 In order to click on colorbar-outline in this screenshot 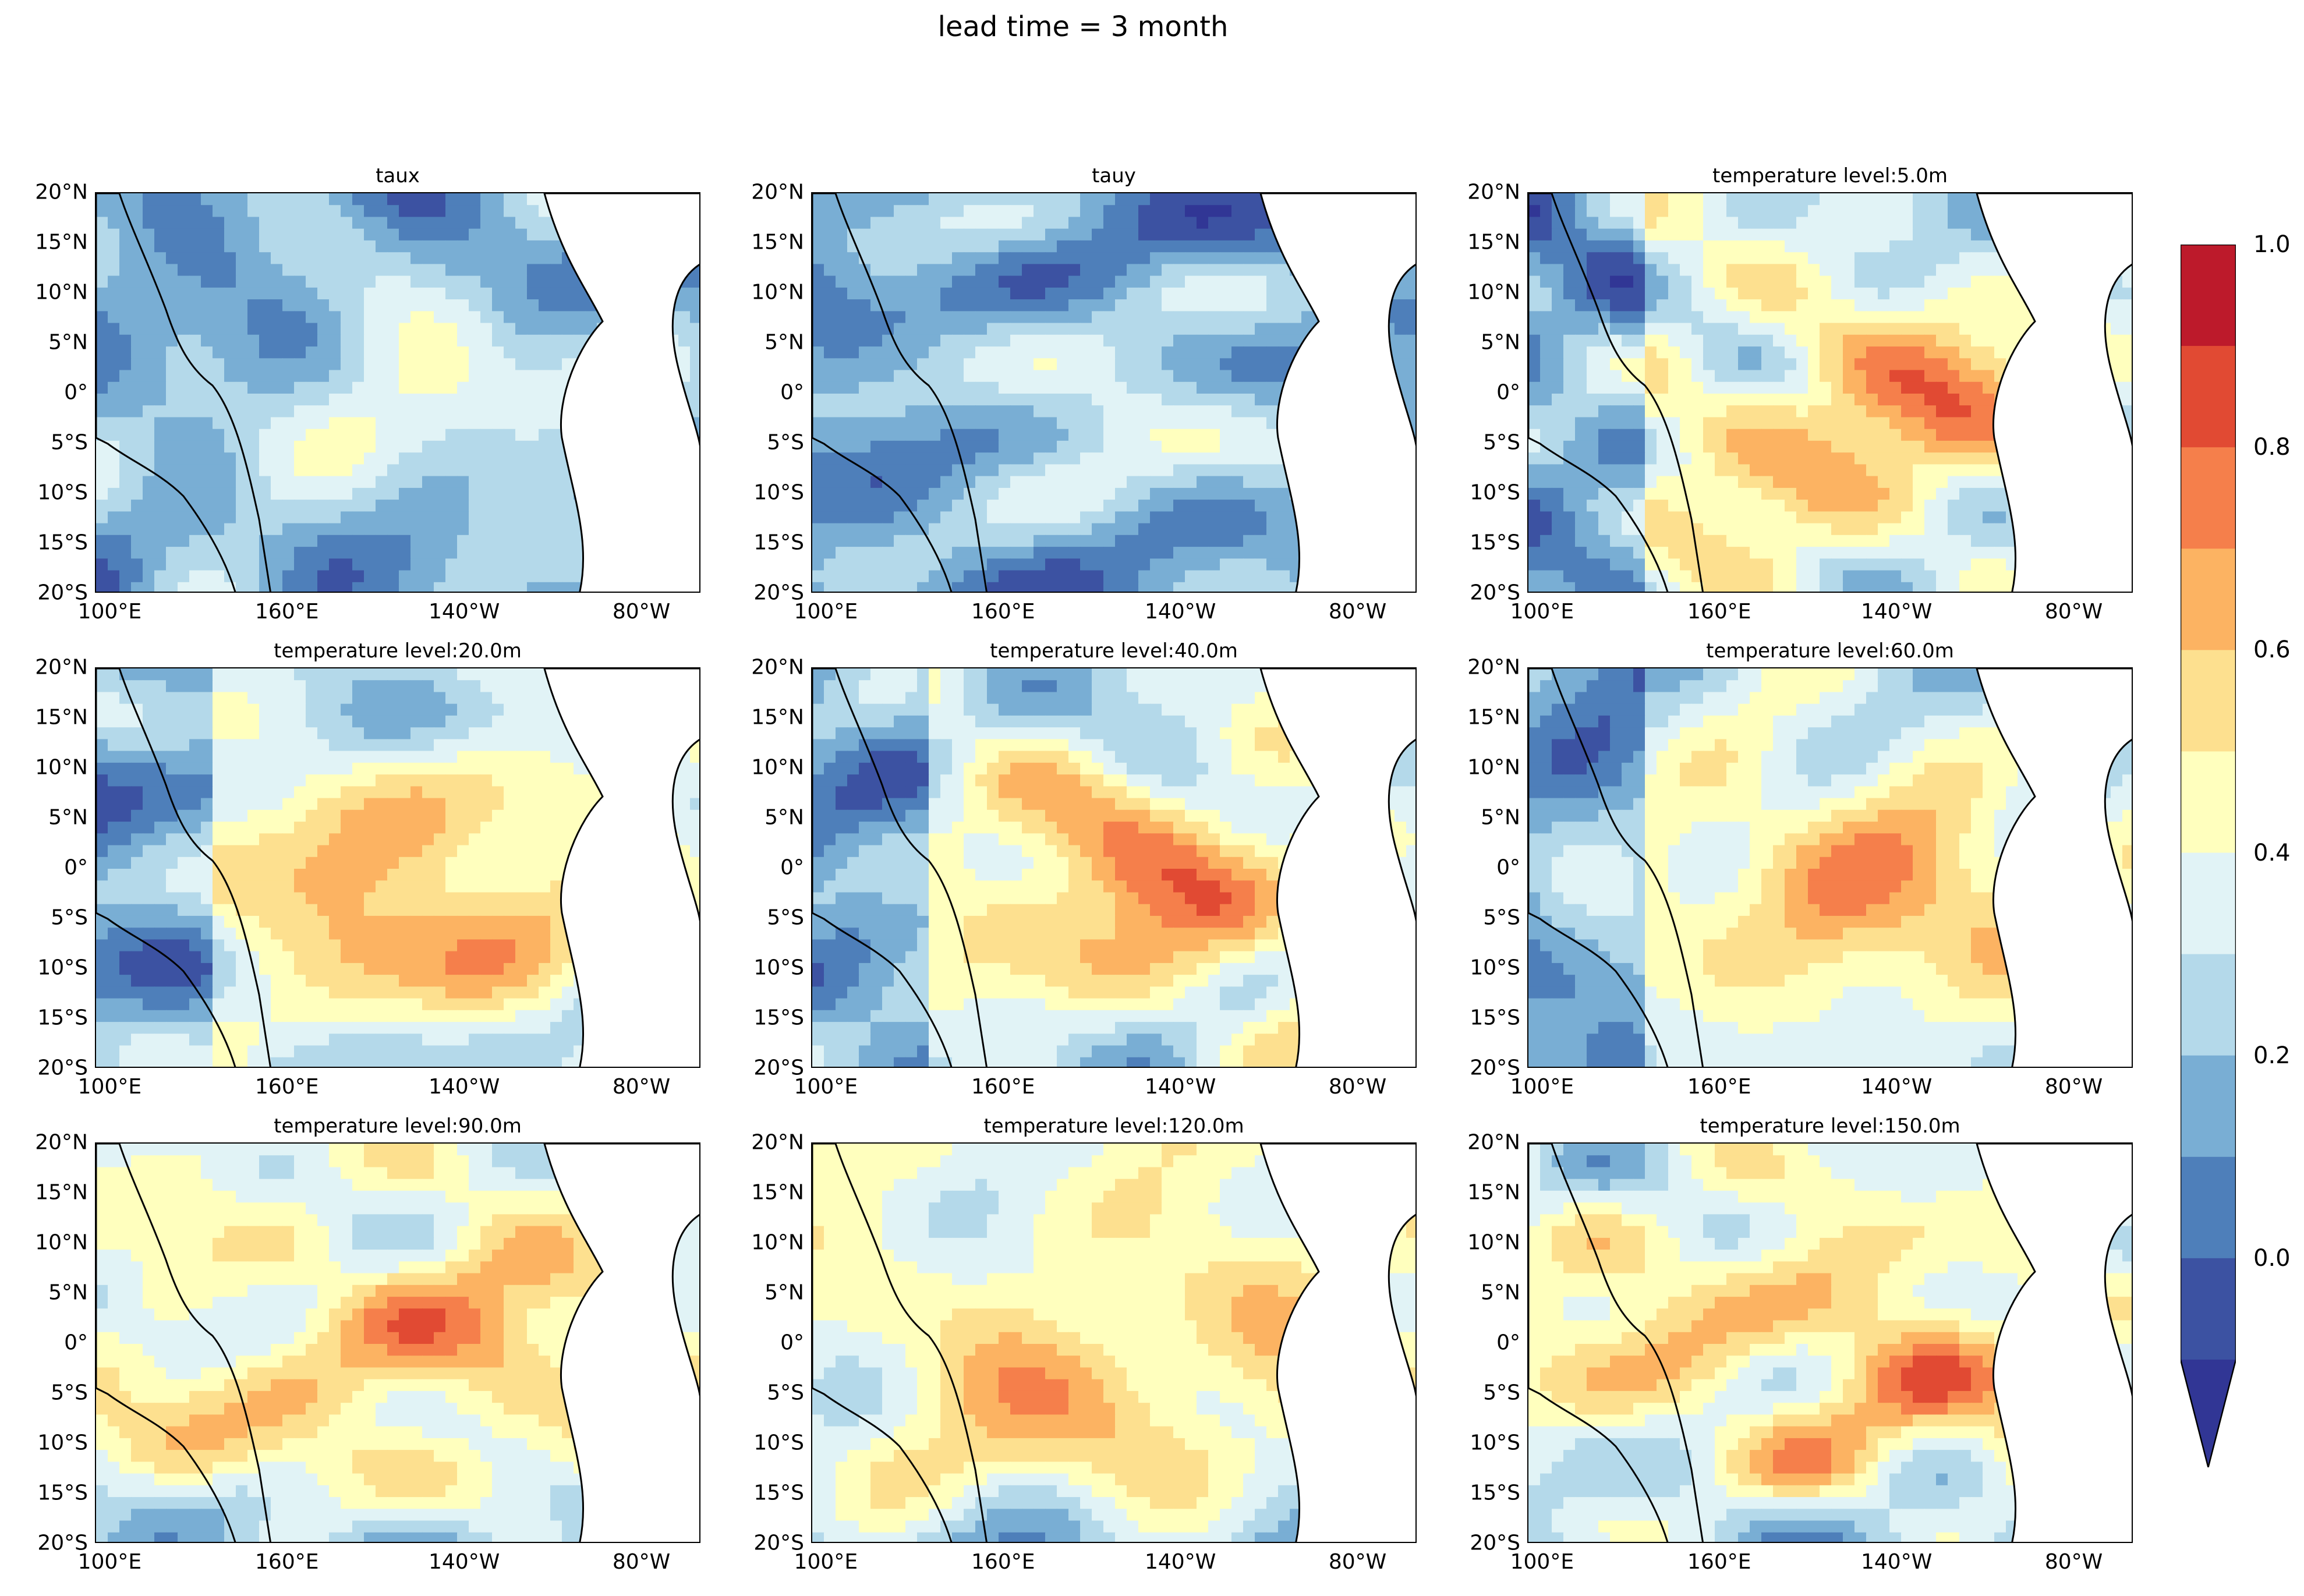, I will do `click(2208, 856)`.